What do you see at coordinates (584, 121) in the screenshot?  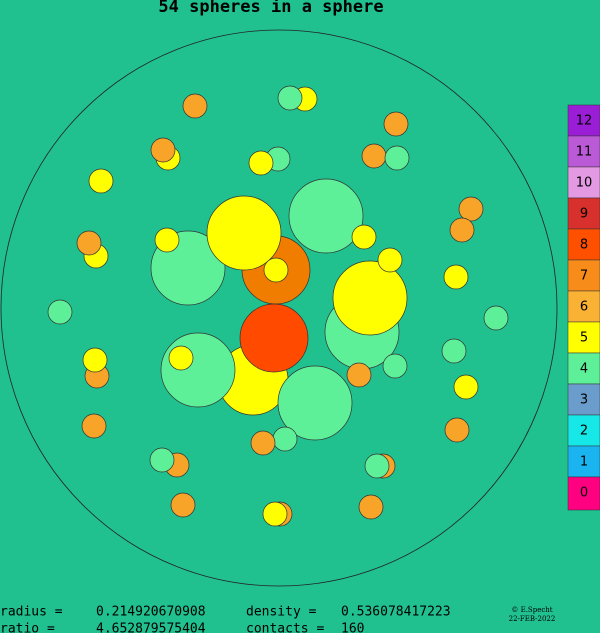 I see `legend-label: 12` at bounding box center [584, 121].